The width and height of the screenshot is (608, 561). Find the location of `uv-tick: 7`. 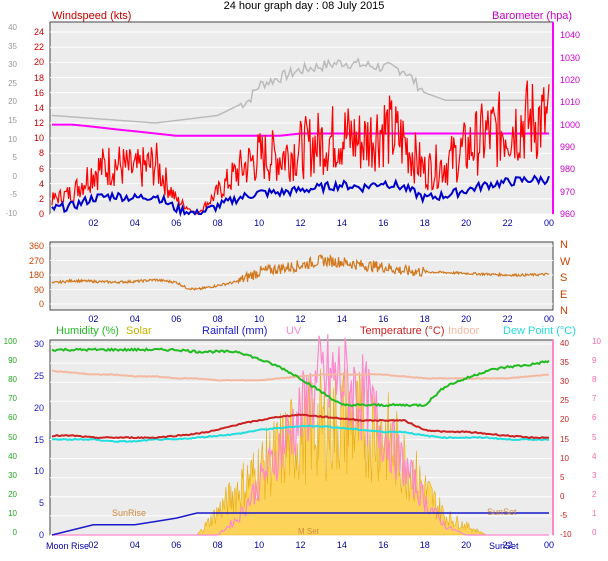

uv-tick: 7 is located at coordinates (594, 399).